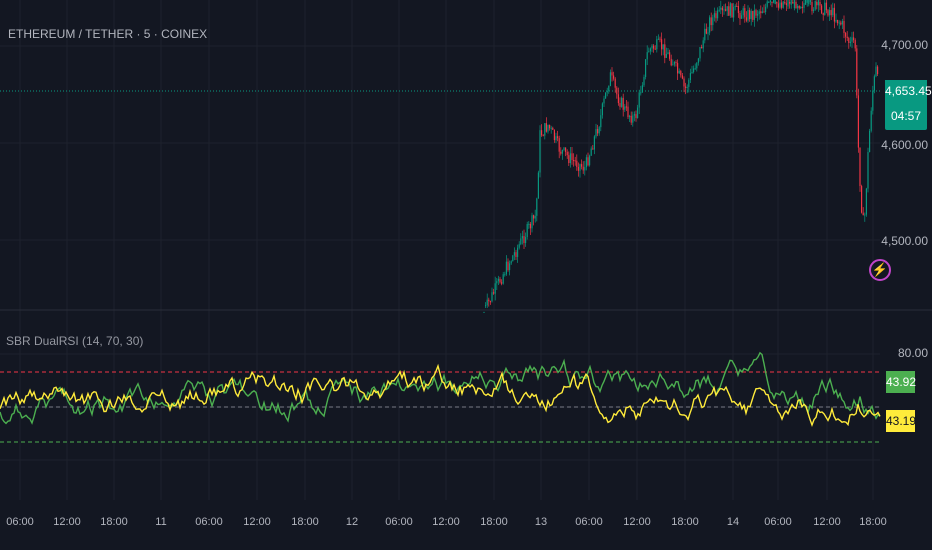 Image resolution: width=932 pixels, height=550 pixels. I want to click on lightning-alert-icon: ⚡, so click(880, 270).